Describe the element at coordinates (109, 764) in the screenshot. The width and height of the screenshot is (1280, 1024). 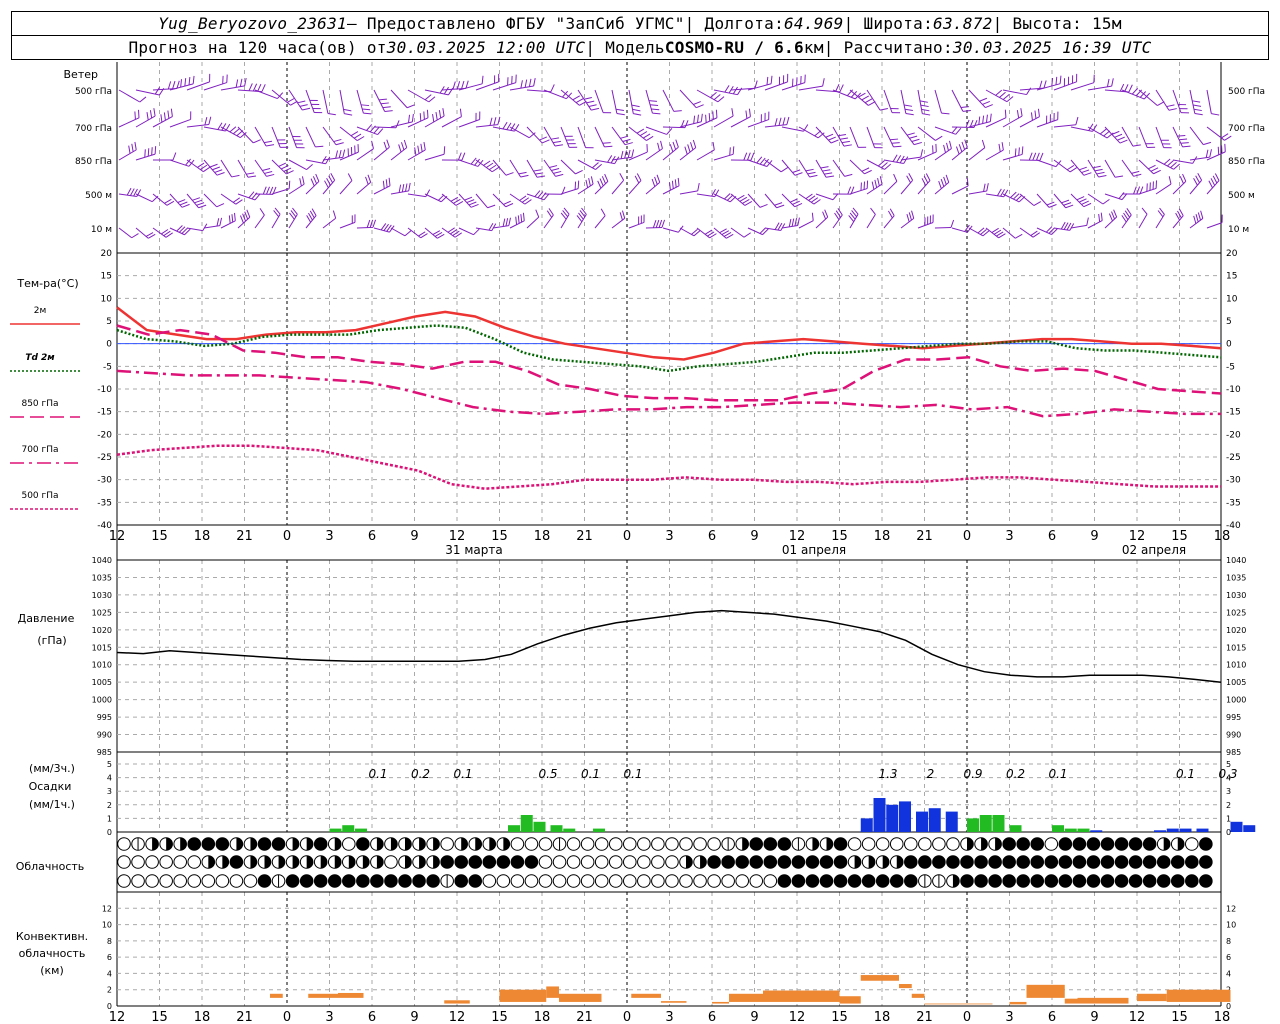
I see `precip-tick-left: 5` at that location.